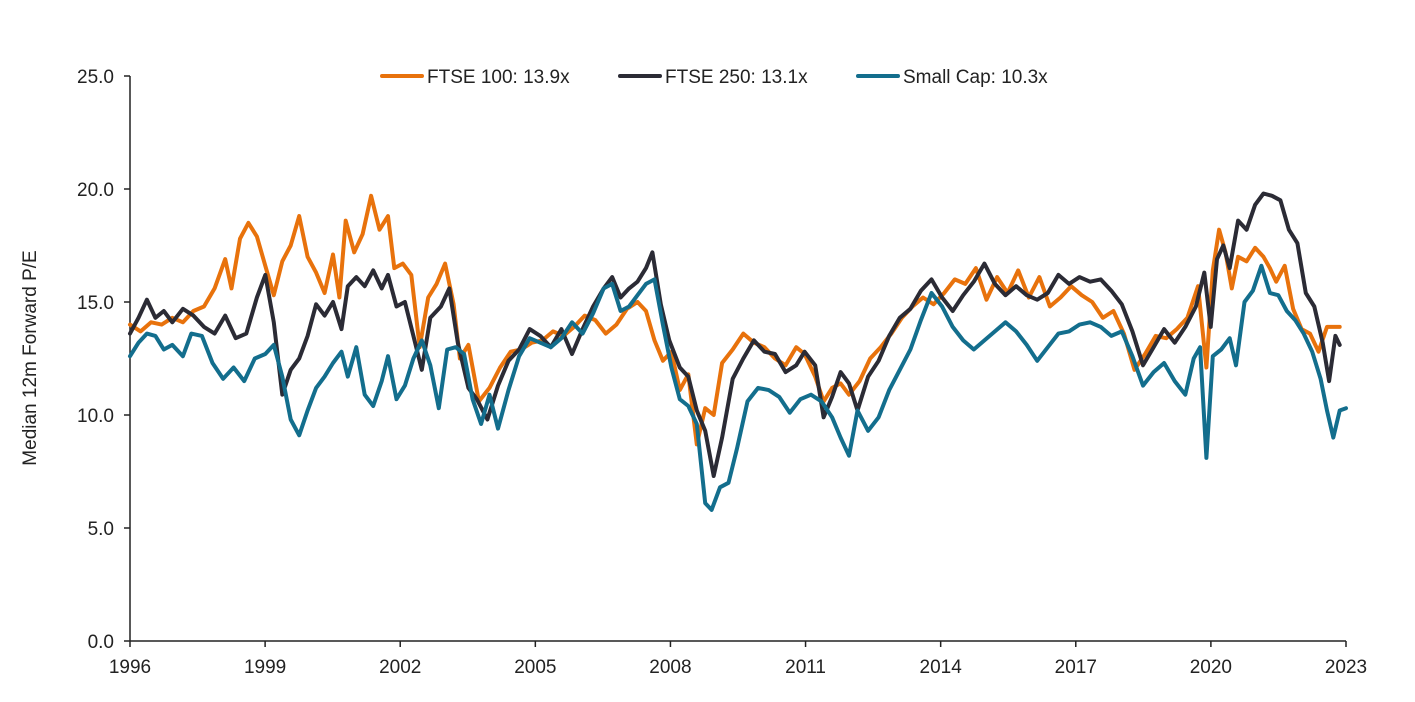  Describe the element at coordinates (1211, 667) in the screenshot. I see `x-tick-label: 2020` at that location.